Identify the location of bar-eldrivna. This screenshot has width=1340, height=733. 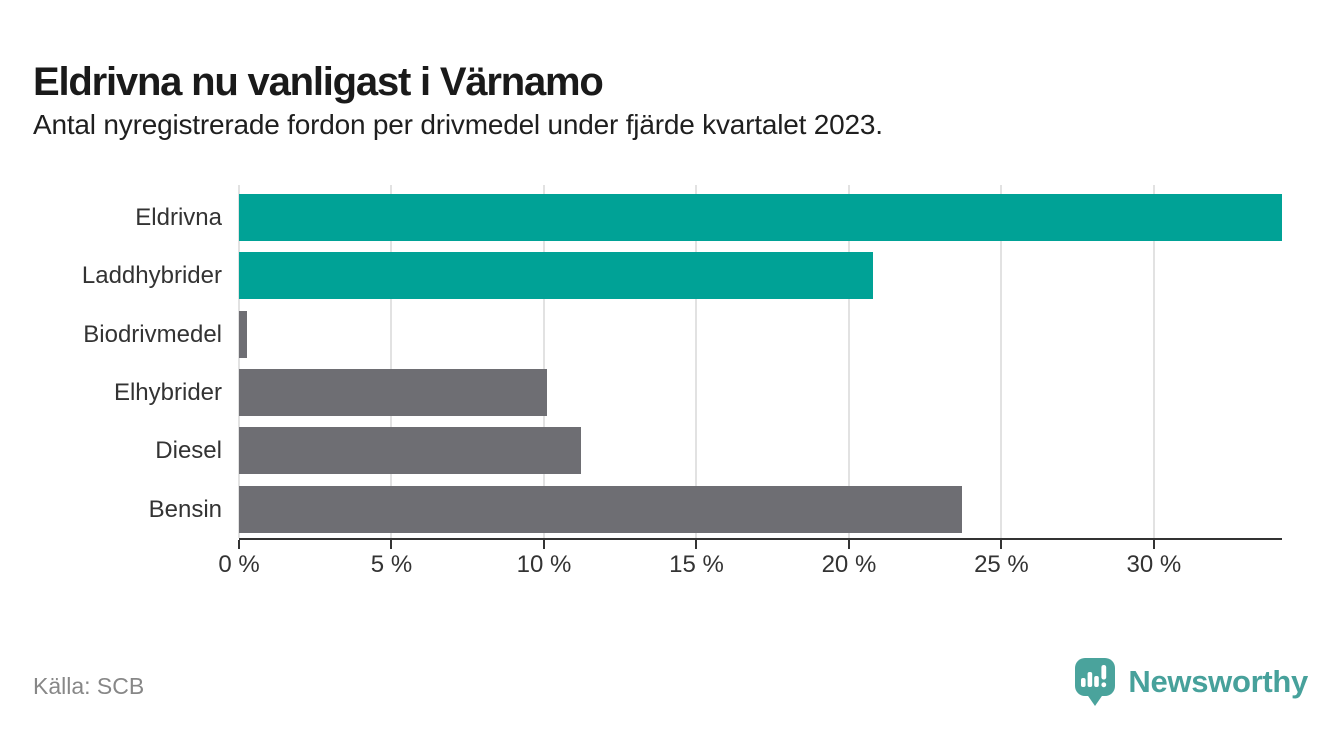
(760, 217).